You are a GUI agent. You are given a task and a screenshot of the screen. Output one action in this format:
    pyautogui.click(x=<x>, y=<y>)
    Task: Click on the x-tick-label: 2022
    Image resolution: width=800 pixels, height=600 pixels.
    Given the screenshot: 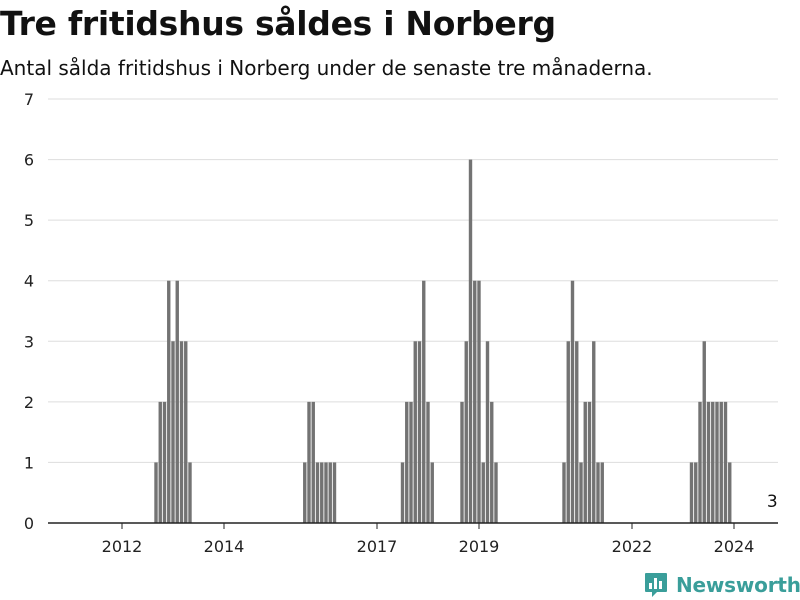 What is the action you would take?
    pyautogui.click(x=632, y=546)
    